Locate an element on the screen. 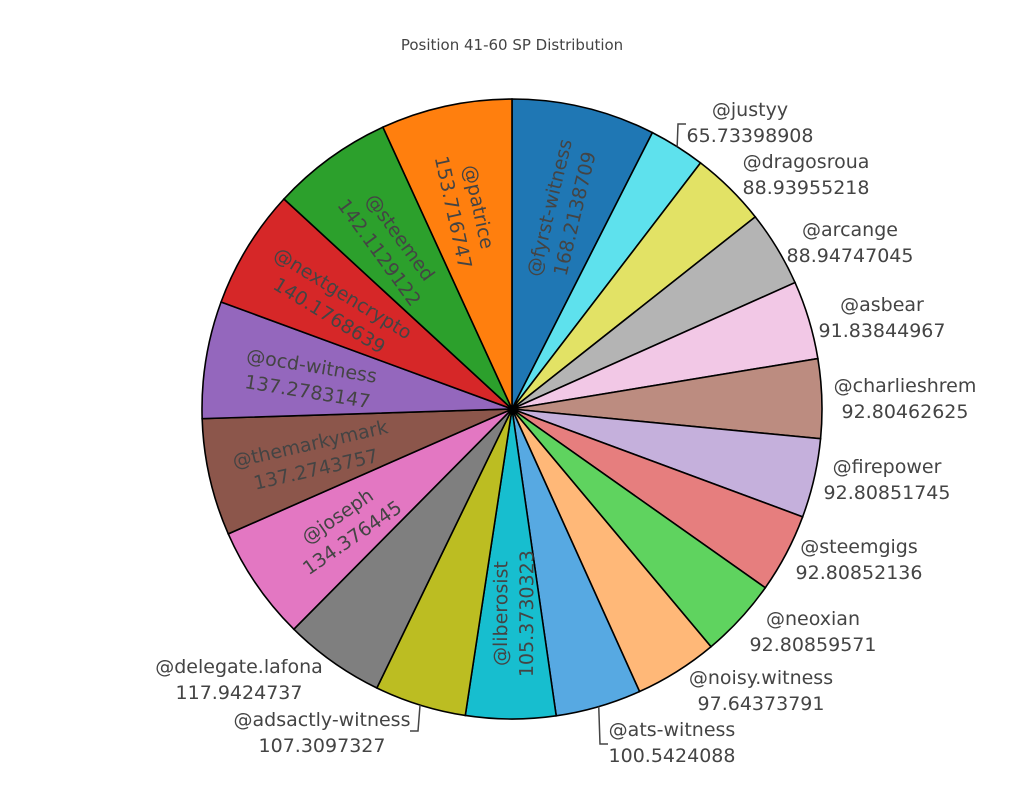  label-name-charlieshrem: @charlieshrem is located at coordinates (905, 386).